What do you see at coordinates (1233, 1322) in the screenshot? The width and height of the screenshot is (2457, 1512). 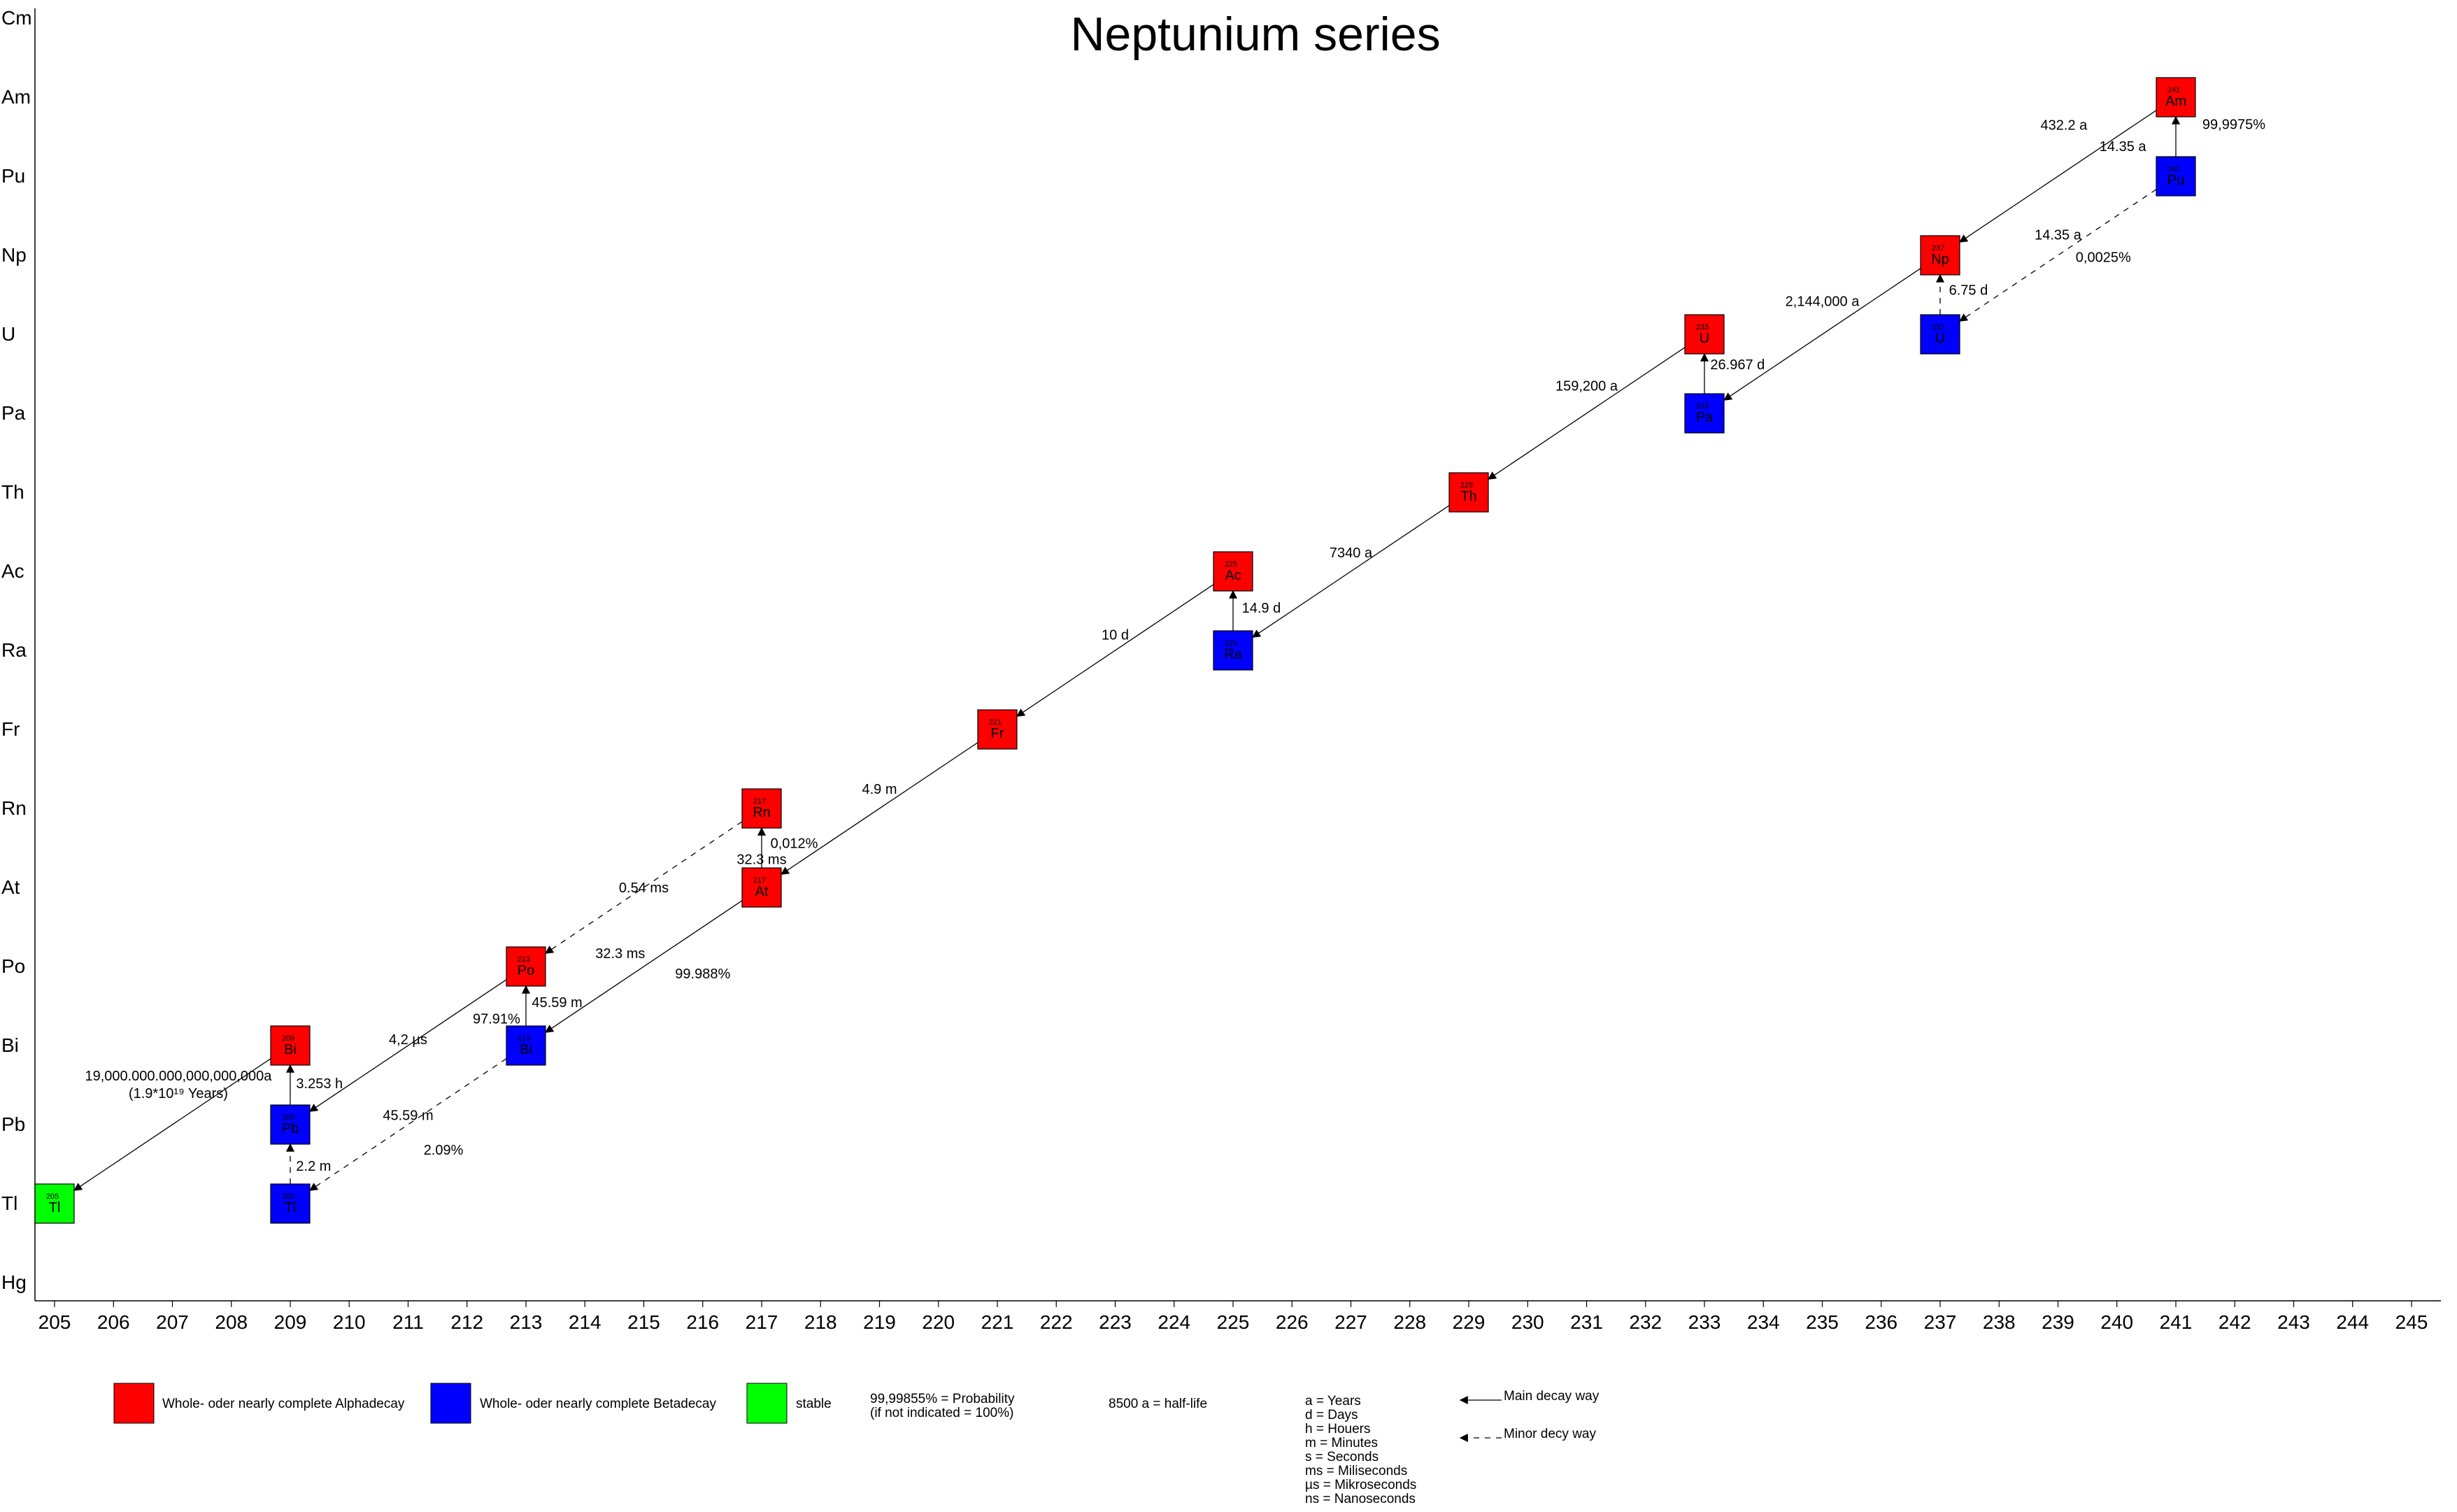 I see `x-tick-label: 225` at bounding box center [1233, 1322].